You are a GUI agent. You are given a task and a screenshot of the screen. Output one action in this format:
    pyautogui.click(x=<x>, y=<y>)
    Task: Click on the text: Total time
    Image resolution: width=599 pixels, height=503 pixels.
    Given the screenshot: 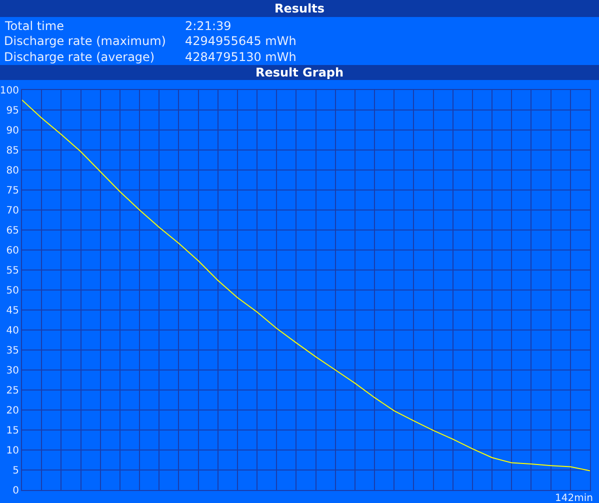 What is the action you would take?
    pyautogui.click(x=34, y=26)
    